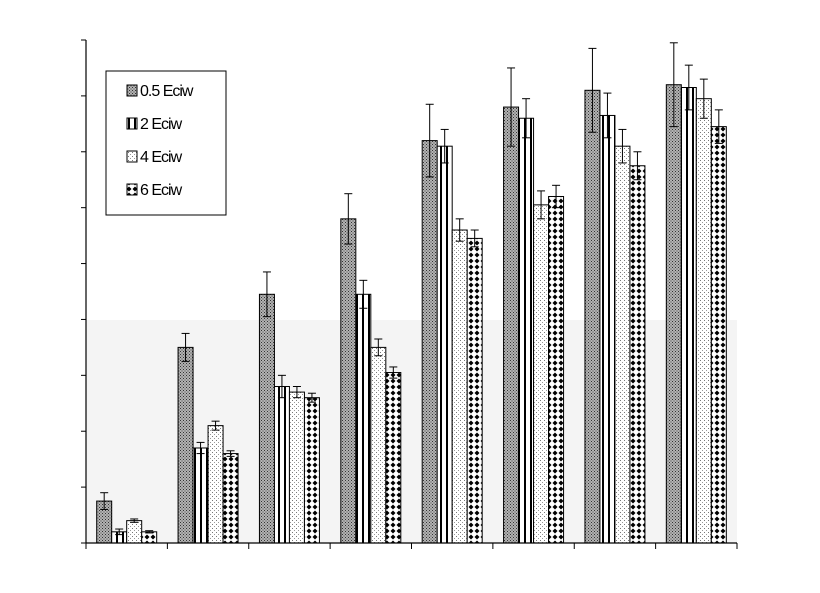 The width and height of the screenshot is (820, 593). Describe the element at coordinates (161, 157) in the screenshot. I see `legend-label: 4 Eciw` at that location.